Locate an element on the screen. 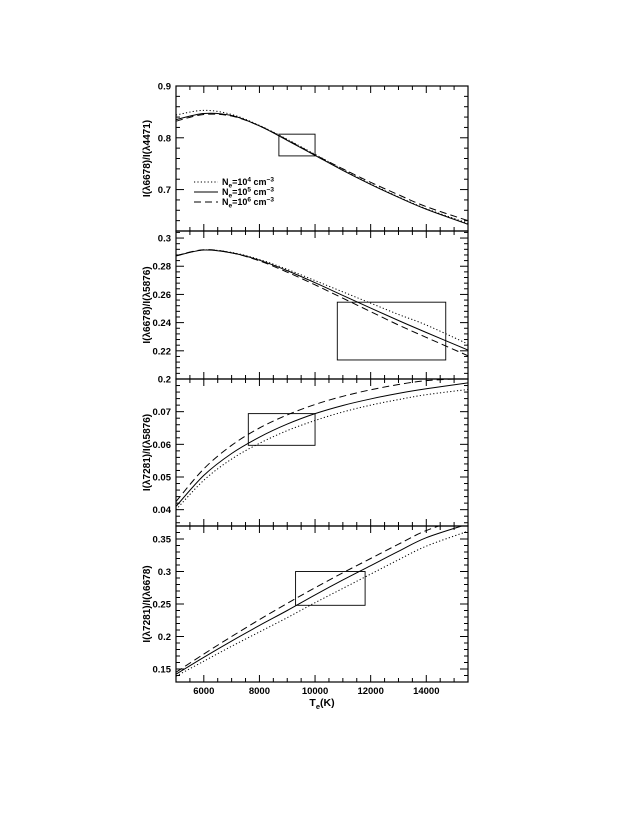 This screenshot has width=632, height=817. y-tick-label: 0.22 is located at coordinates (162, 351).